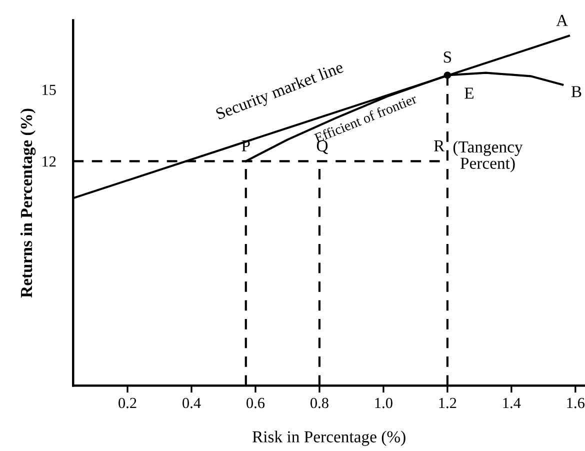  What do you see at coordinates (447, 403) in the screenshot?
I see `x-tick-label: 1.2` at bounding box center [447, 403].